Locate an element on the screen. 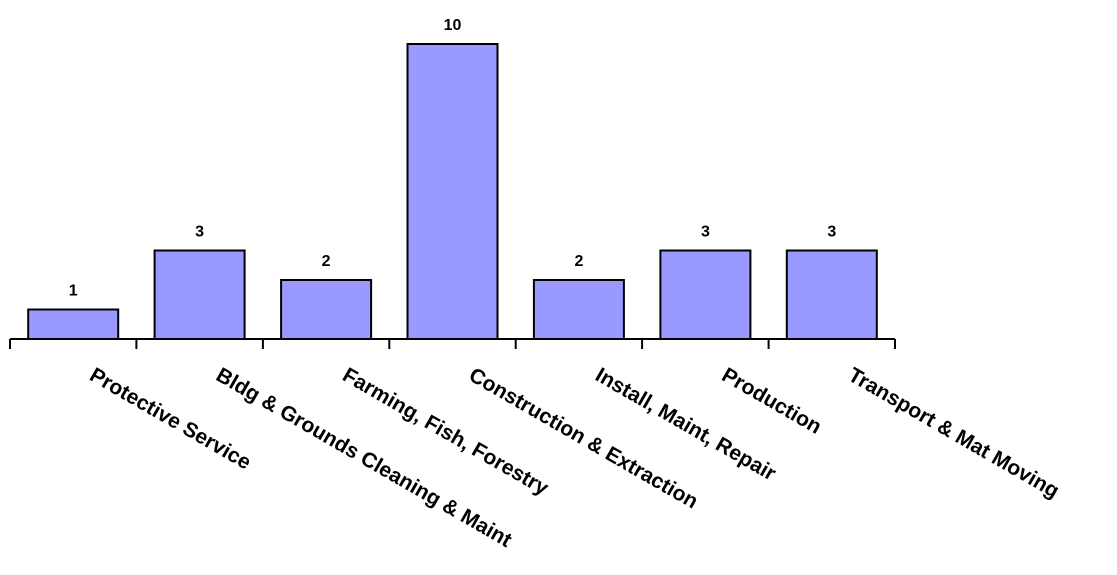 This screenshot has height=575, width=1117. data-label-5: 3 is located at coordinates (705, 232).